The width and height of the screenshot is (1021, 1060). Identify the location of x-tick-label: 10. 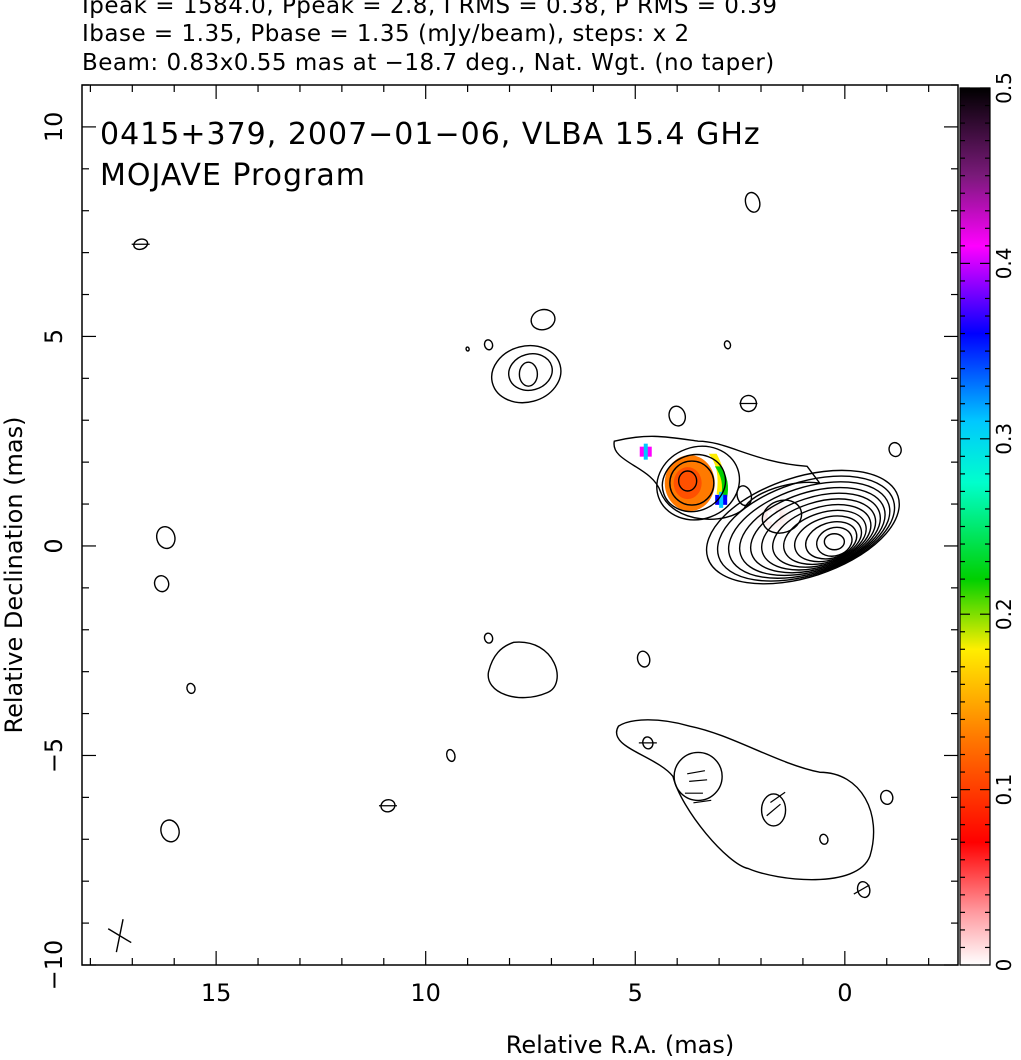
(425, 993).